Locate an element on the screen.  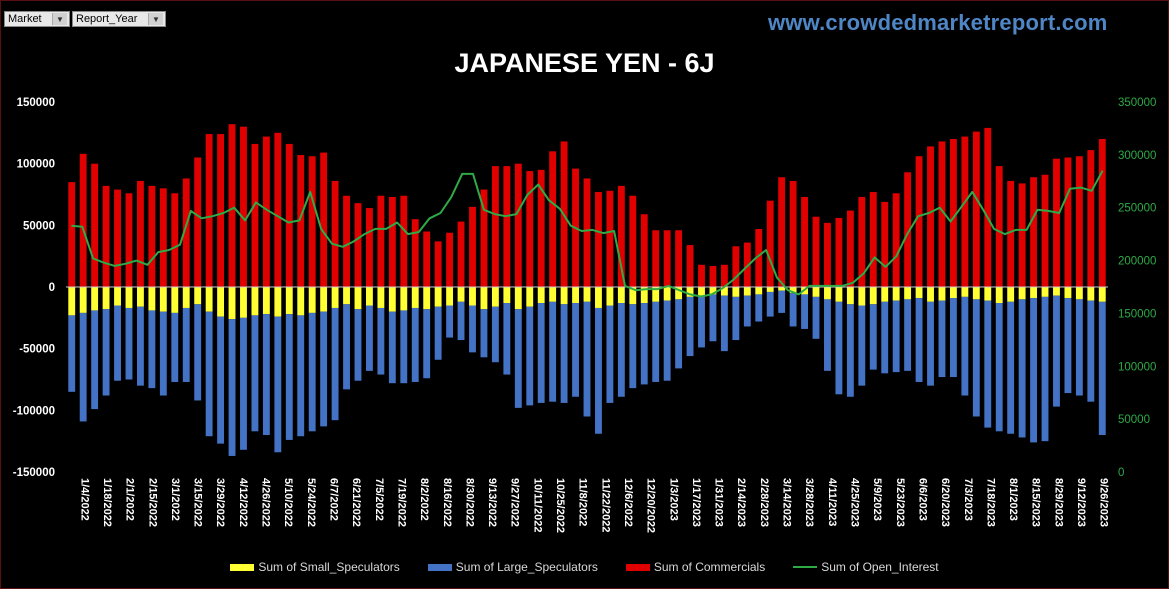
left-axis-tick-label: -50000 is located at coordinates (37, 350).